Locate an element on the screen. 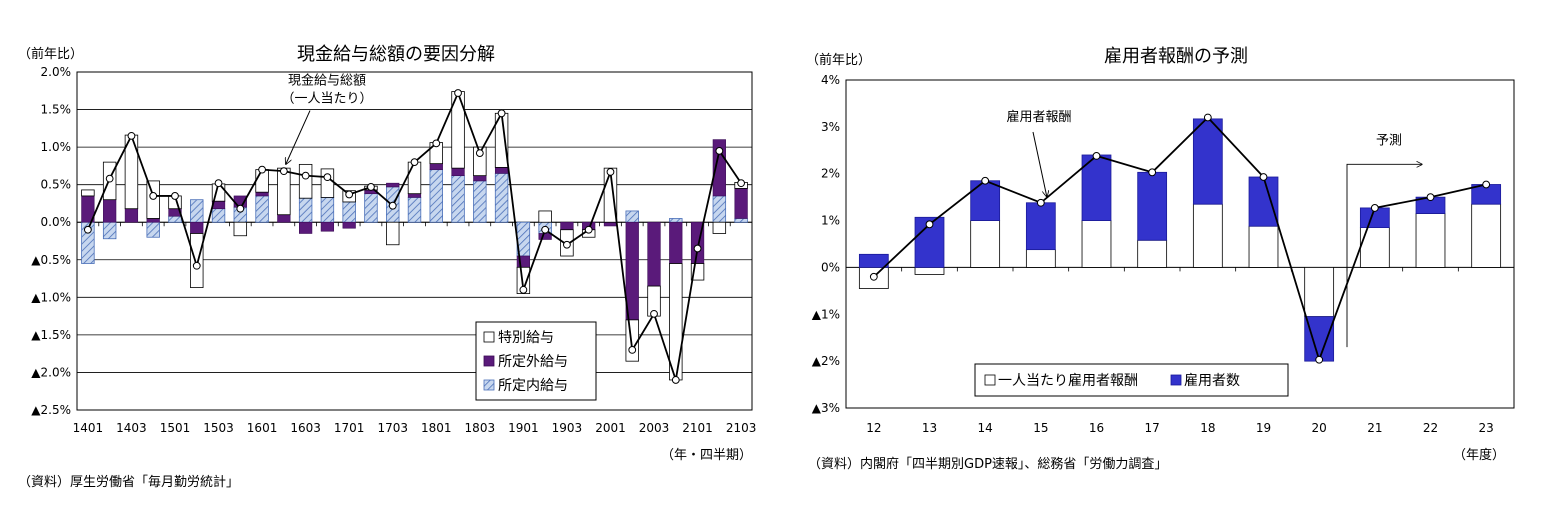  right-y-tick-label: ▲2% is located at coordinates (826, 361).